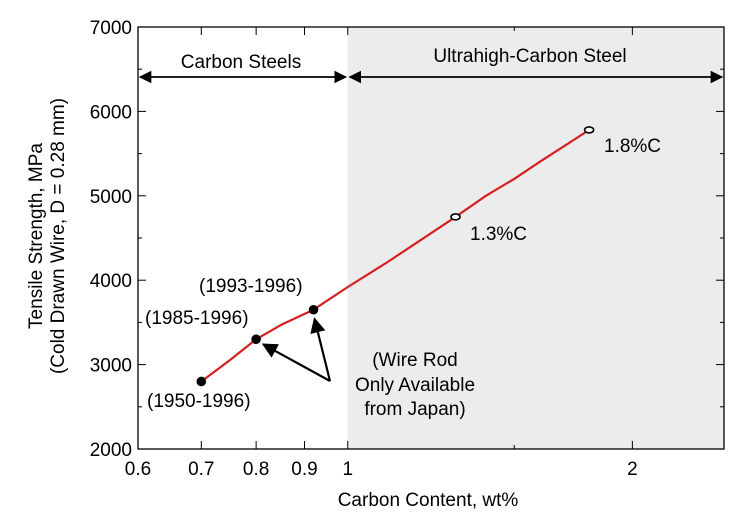 The image size is (747, 526). Describe the element at coordinates (415, 360) in the screenshot. I see `note-line-1: (Wire Rod` at that location.